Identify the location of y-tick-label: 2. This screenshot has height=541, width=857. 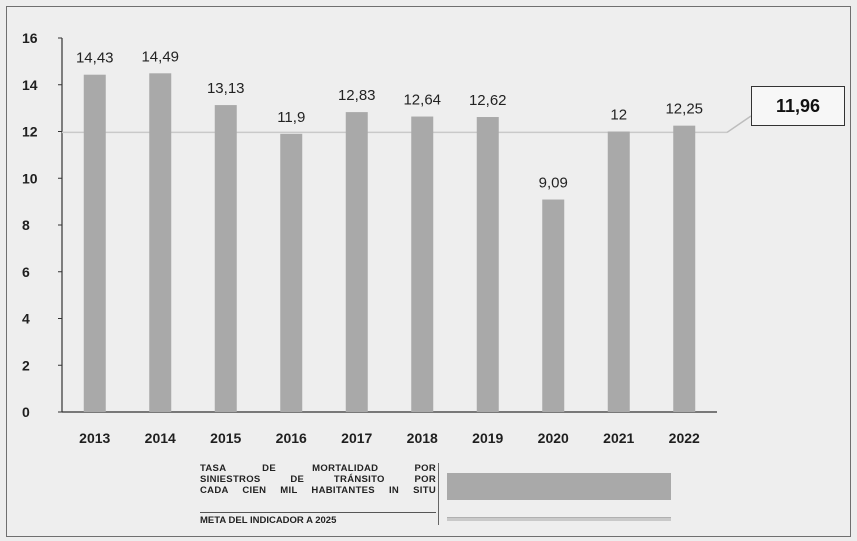
(26, 365).